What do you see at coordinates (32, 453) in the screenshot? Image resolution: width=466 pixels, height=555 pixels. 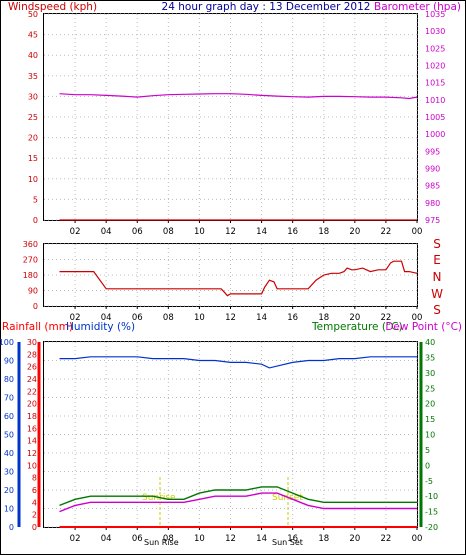 I see `rainfall-tick-label: 12` at bounding box center [32, 453].